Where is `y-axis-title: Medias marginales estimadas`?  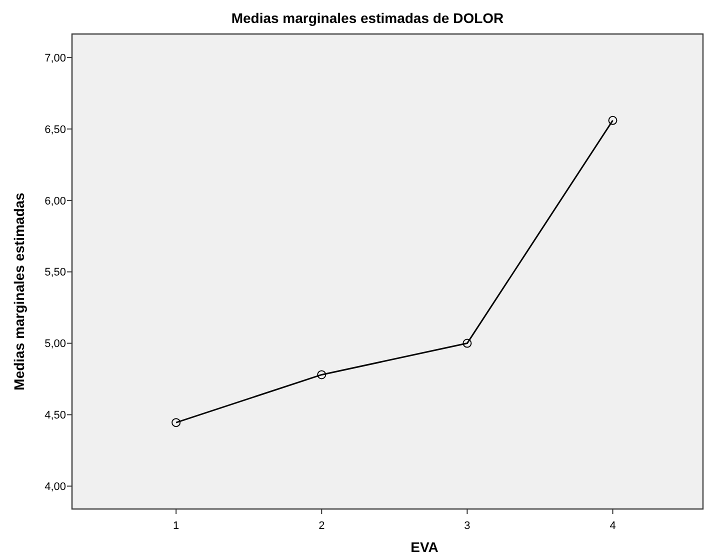
y-axis-title: Medias marginales estimadas is located at coordinates (19, 291).